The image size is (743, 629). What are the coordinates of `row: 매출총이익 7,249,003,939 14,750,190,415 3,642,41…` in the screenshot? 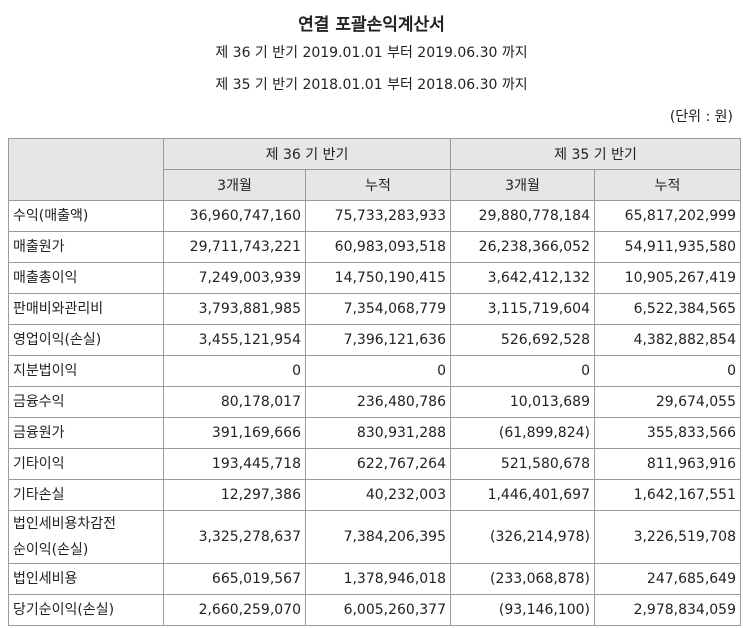 It's located at (374, 278).